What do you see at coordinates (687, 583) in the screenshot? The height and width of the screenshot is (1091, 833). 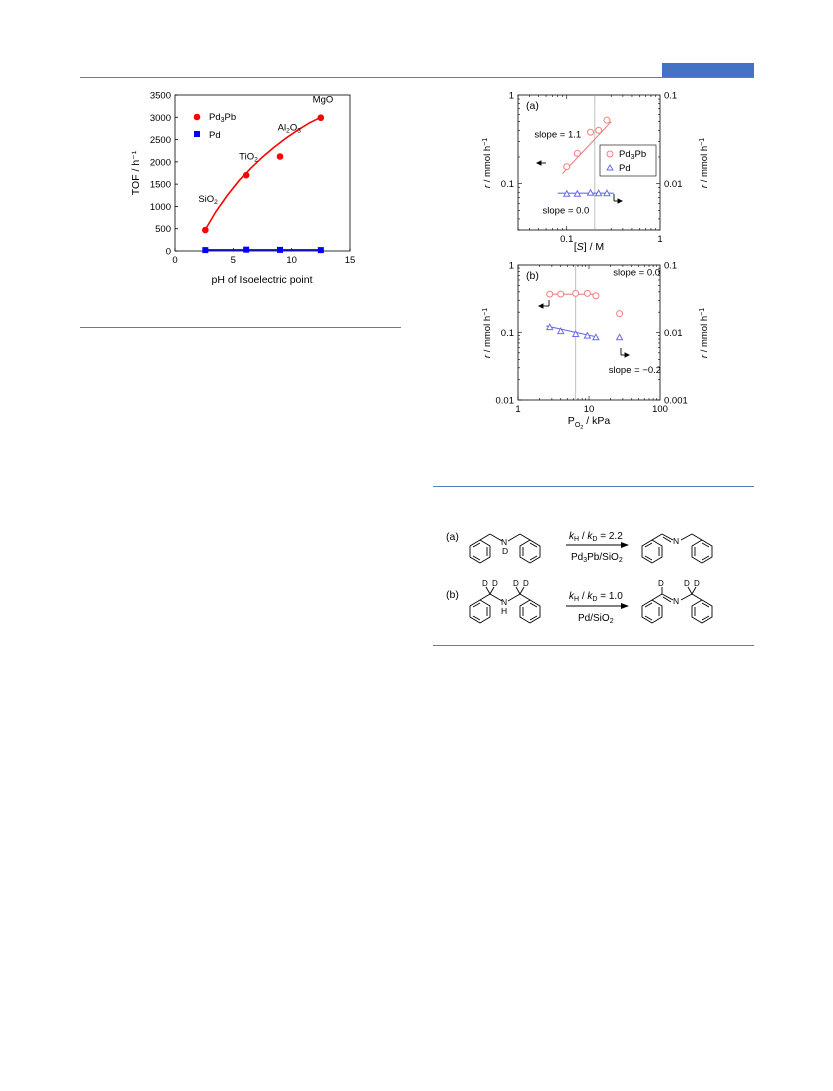 I see `atom-d-b6: D` at bounding box center [687, 583].